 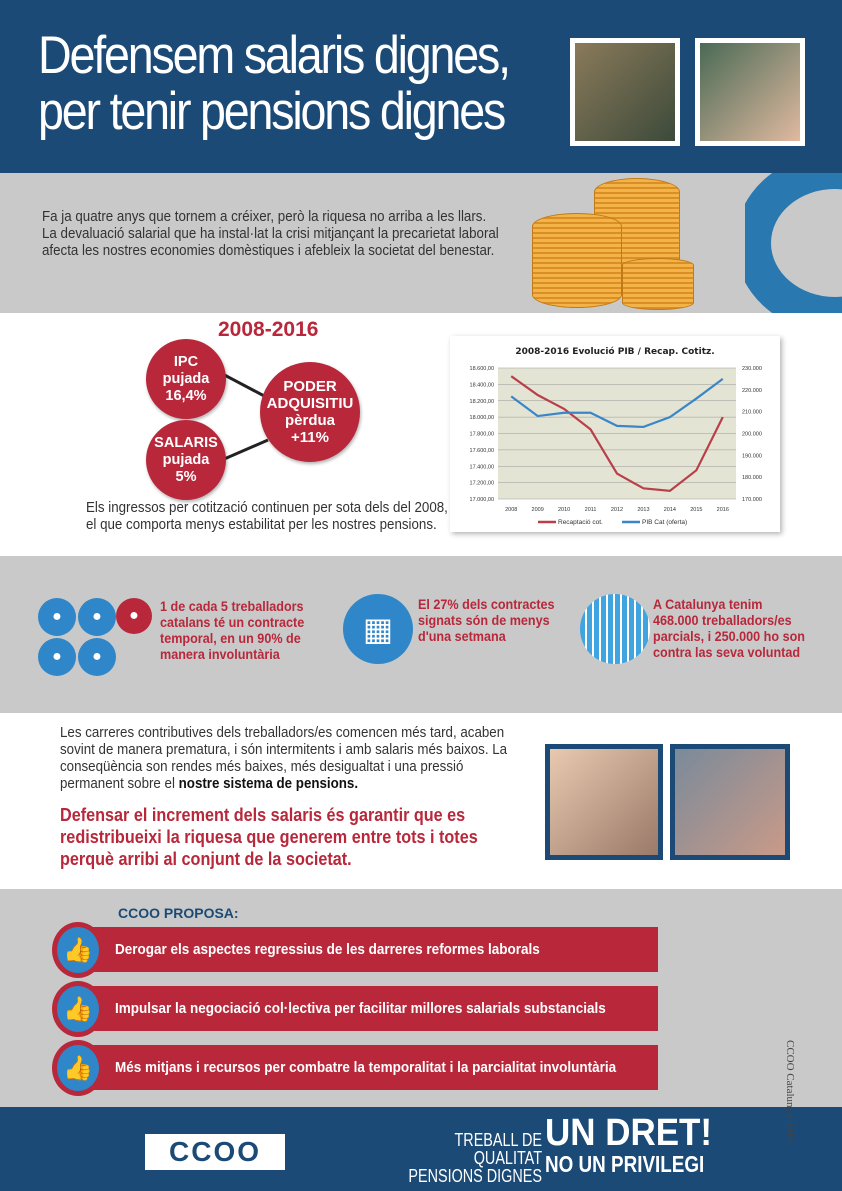 What do you see at coordinates (482, 369) in the screenshot?
I see `y-left-tick-label: 18.600,00` at bounding box center [482, 369].